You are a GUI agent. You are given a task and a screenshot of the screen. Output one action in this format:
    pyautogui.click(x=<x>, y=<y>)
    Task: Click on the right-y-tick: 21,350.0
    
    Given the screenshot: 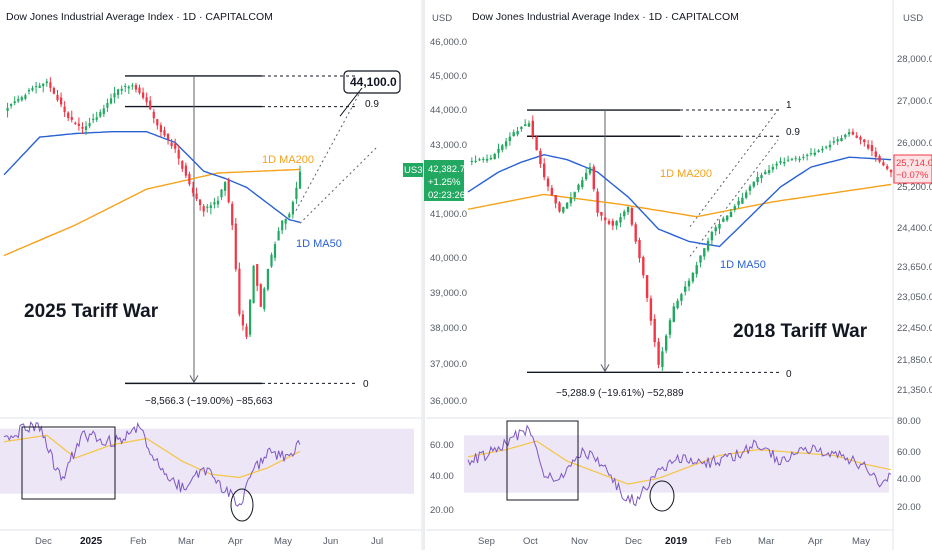 What is the action you would take?
    pyautogui.click(x=914, y=390)
    